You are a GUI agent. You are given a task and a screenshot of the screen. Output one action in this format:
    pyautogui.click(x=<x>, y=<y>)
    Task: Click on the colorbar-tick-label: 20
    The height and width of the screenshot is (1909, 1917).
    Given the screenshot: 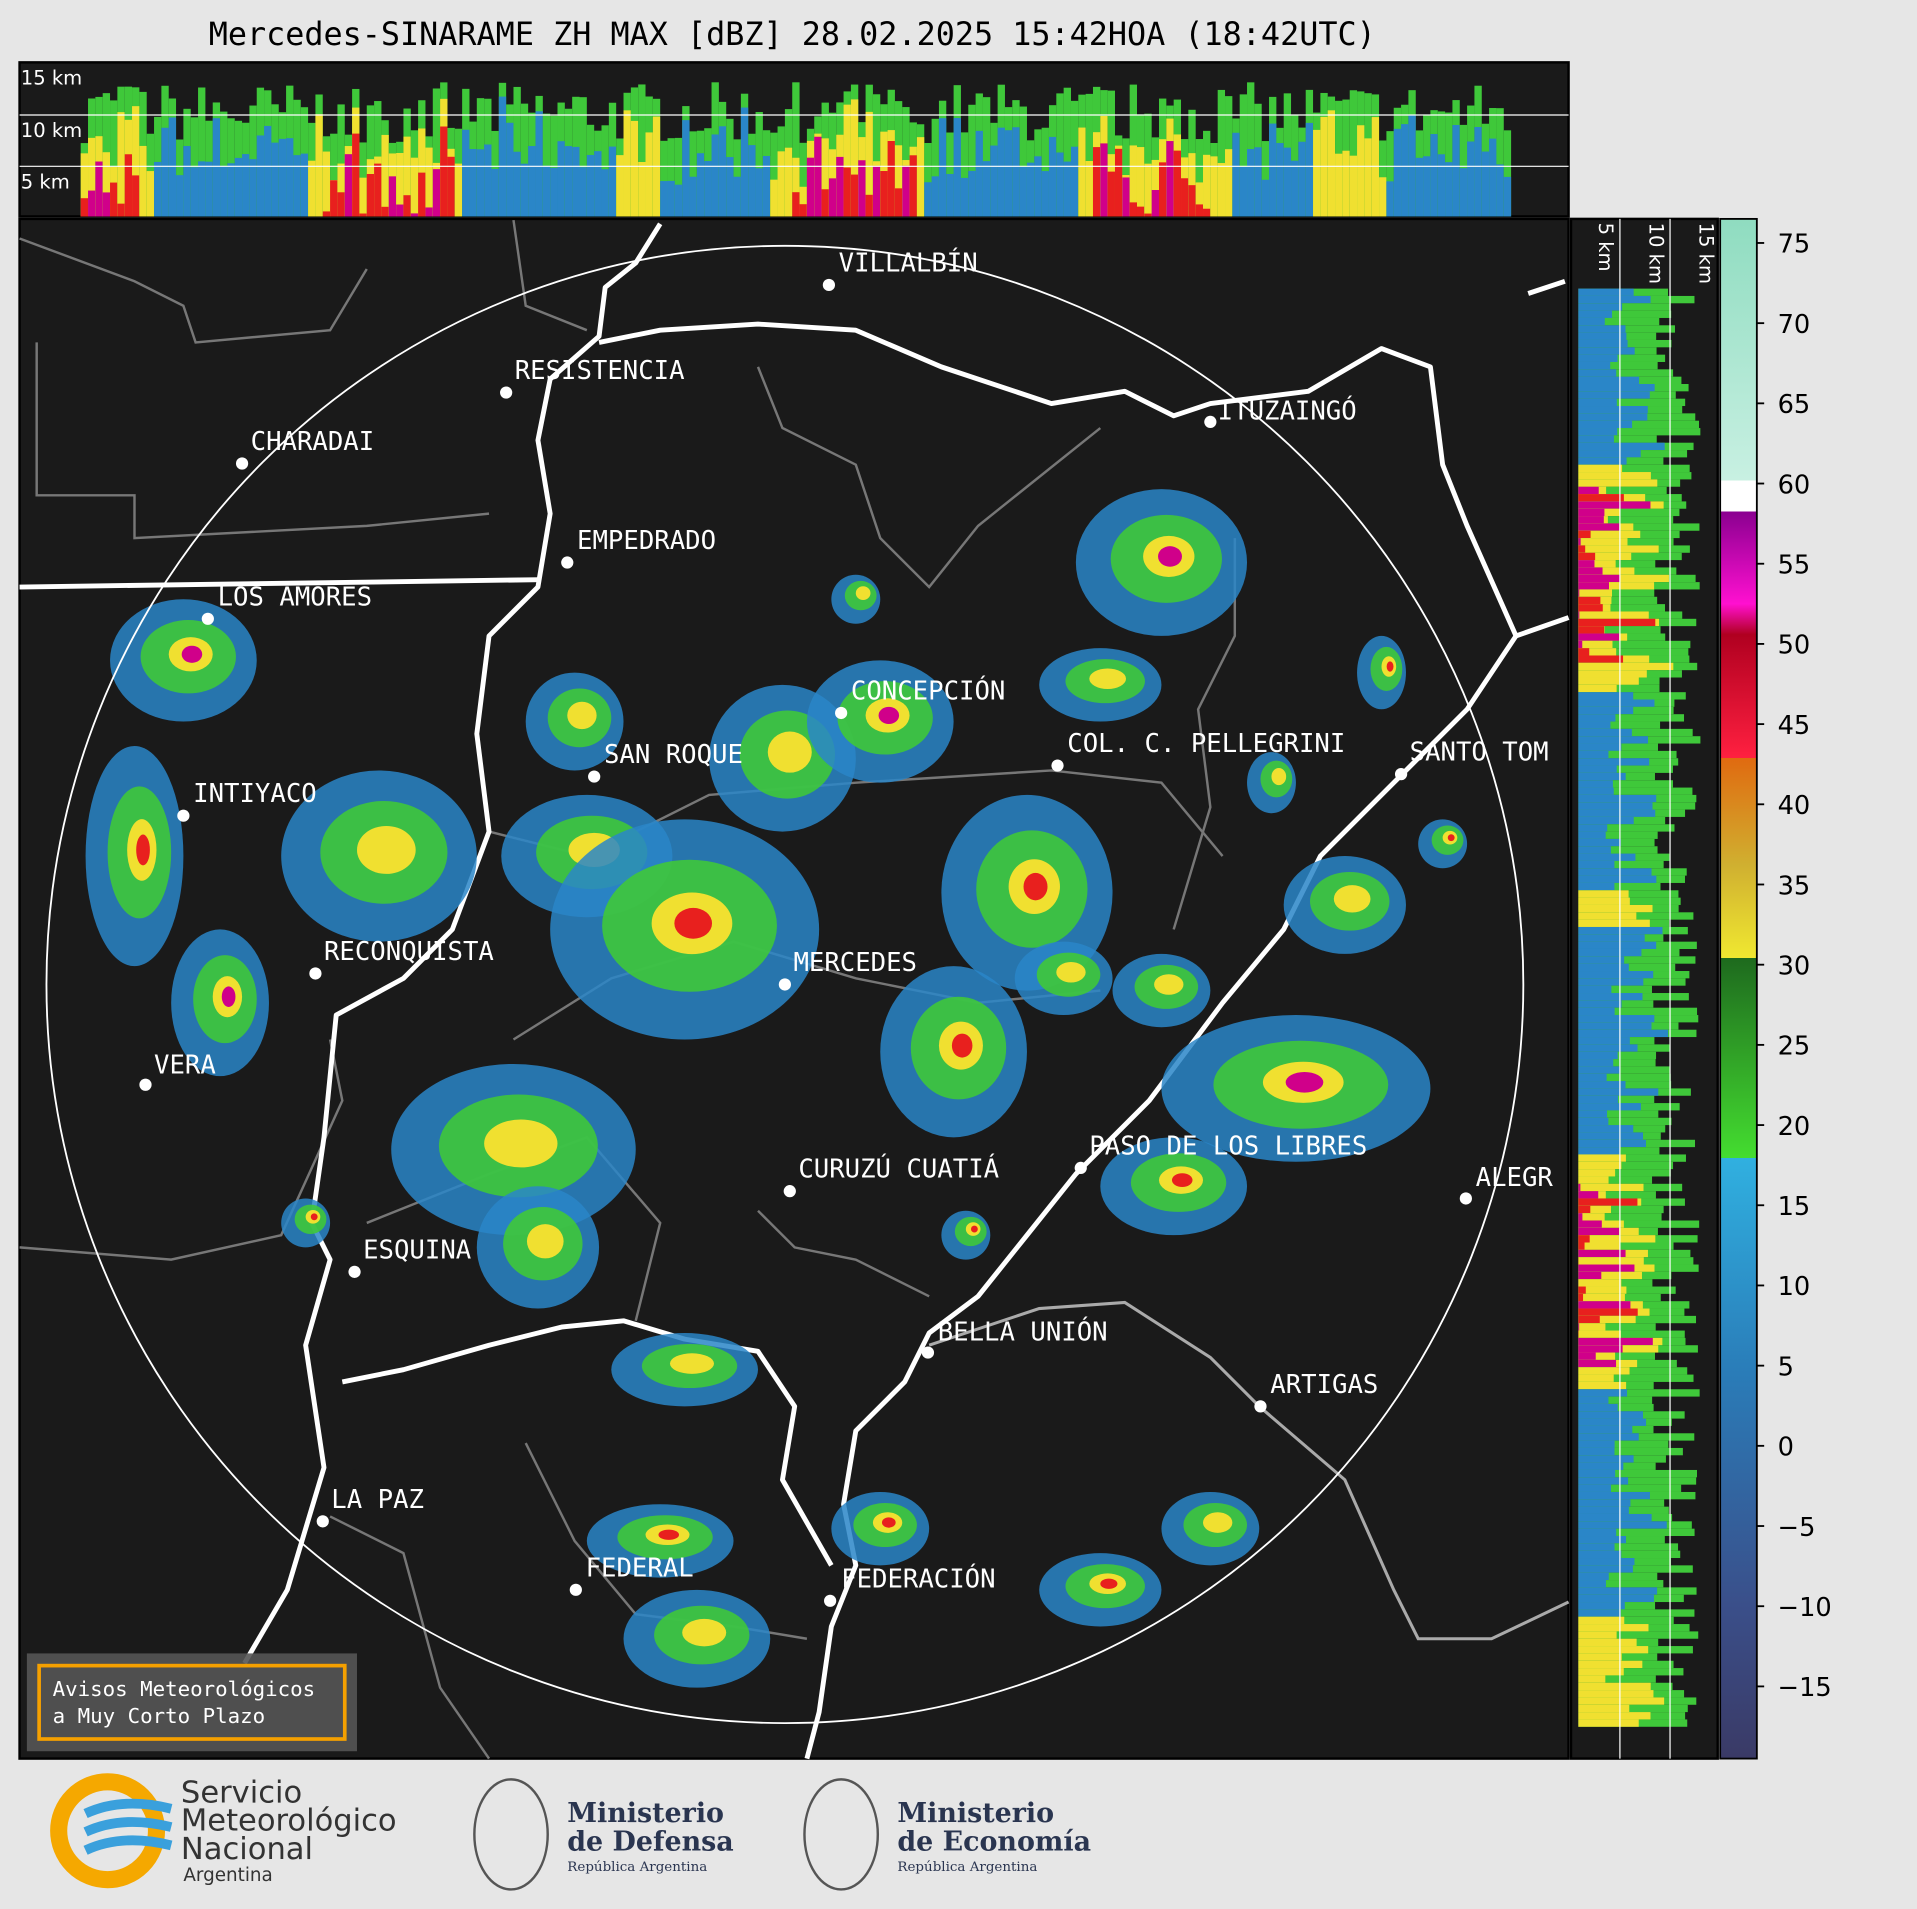 What is the action you would take?
    pyautogui.click(x=1794, y=1127)
    